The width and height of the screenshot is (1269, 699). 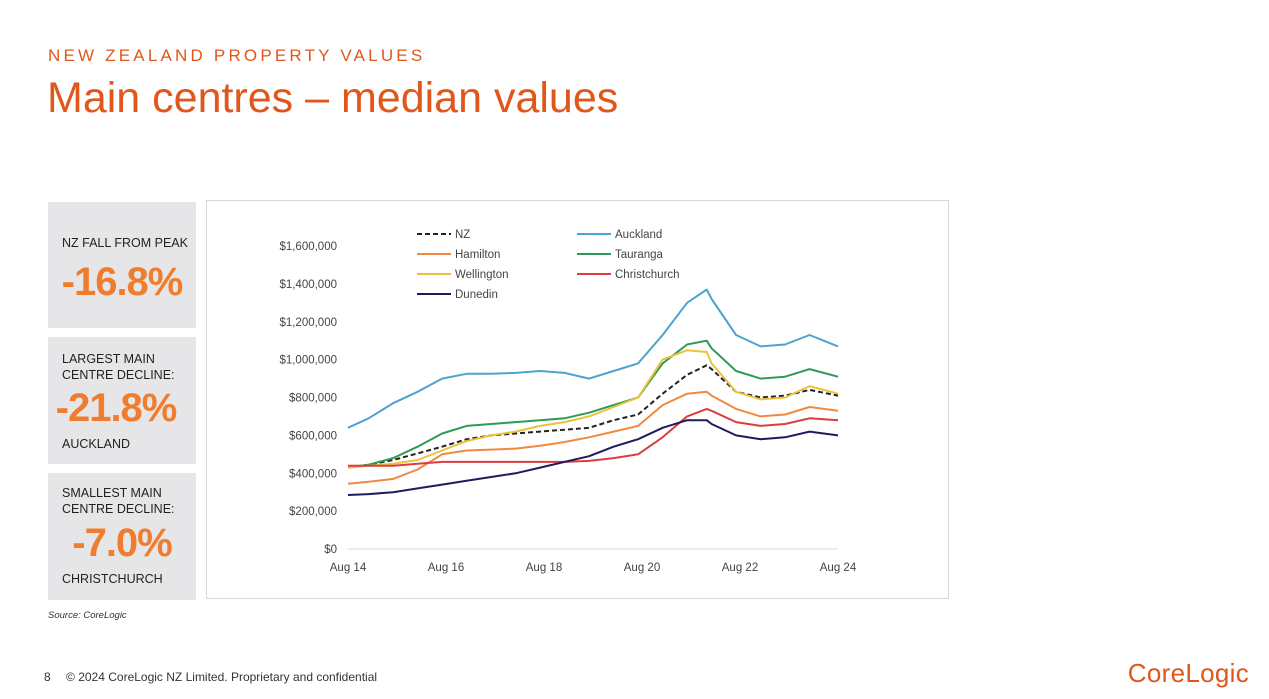 What do you see at coordinates (125, 243) in the screenshot?
I see `stat-label: NZ FALL FROM PEAK` at bounding box center [125, 243].